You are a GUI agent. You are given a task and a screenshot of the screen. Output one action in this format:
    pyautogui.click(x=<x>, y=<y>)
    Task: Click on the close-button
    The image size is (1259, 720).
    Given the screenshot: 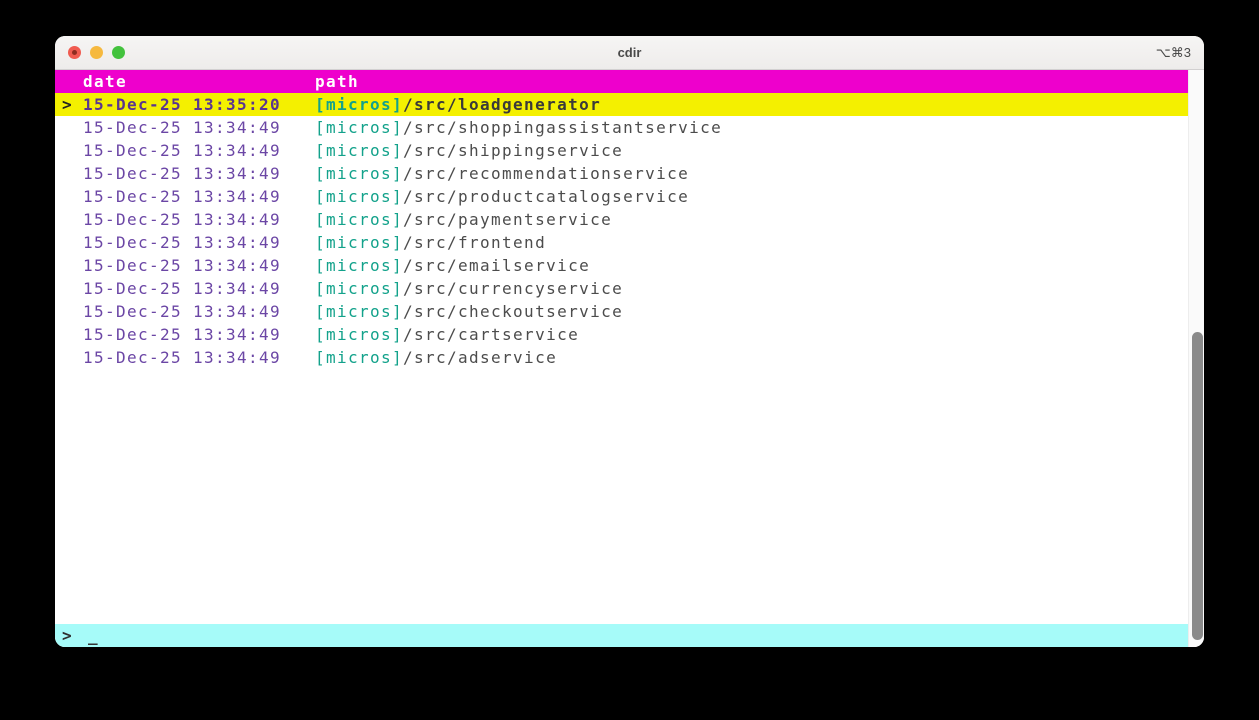 What is the action you would take?
    pyautogui.click(x=74, y=52)
    